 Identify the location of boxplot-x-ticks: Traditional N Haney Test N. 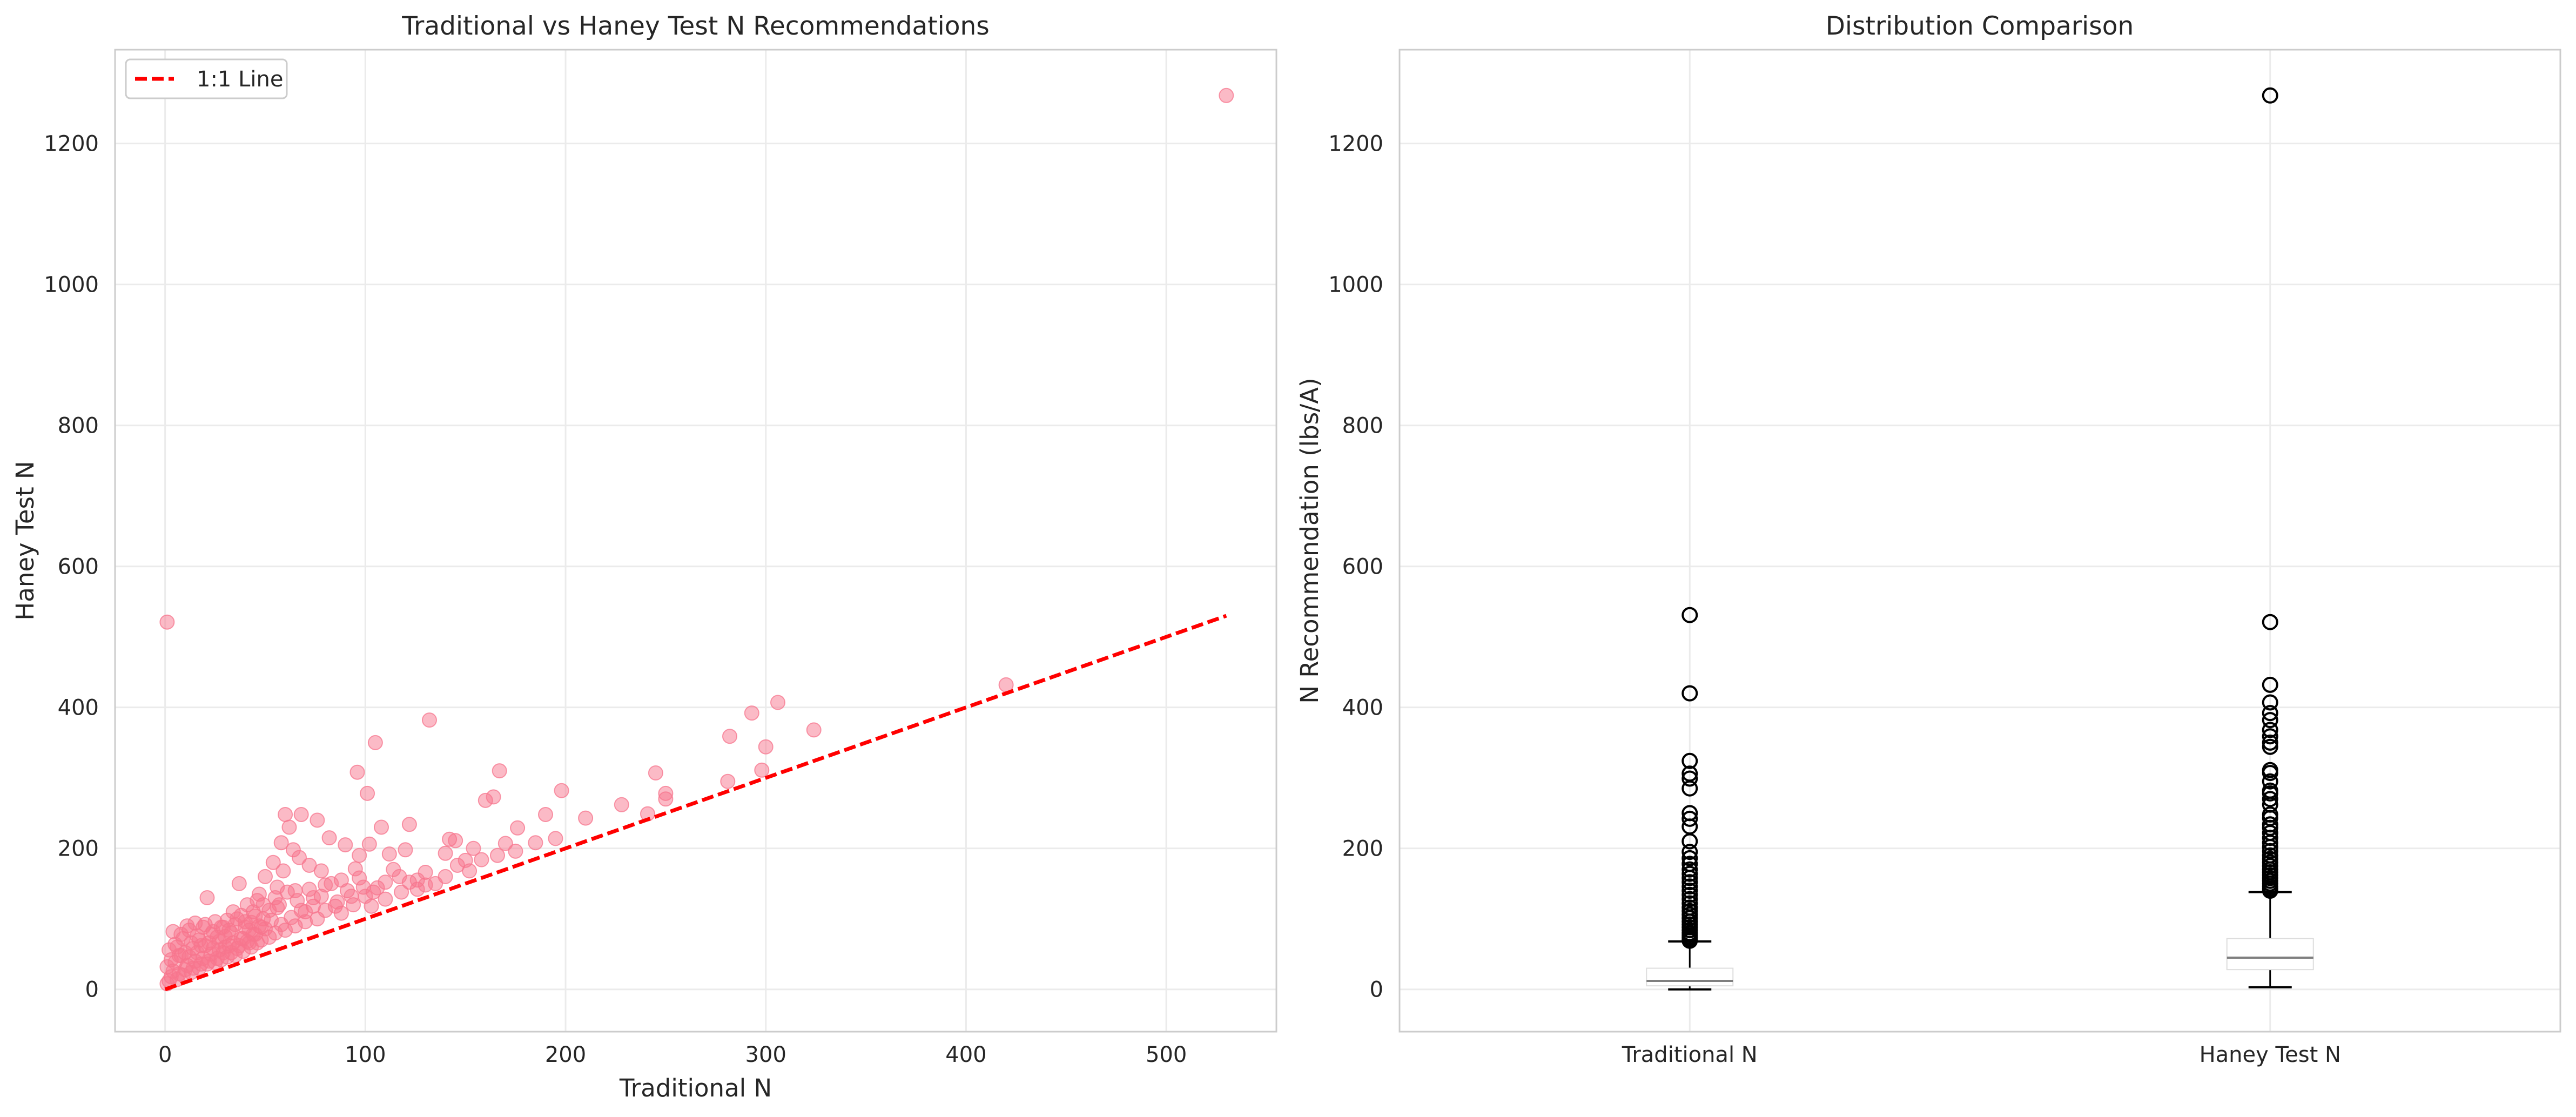
(1981, 1054).